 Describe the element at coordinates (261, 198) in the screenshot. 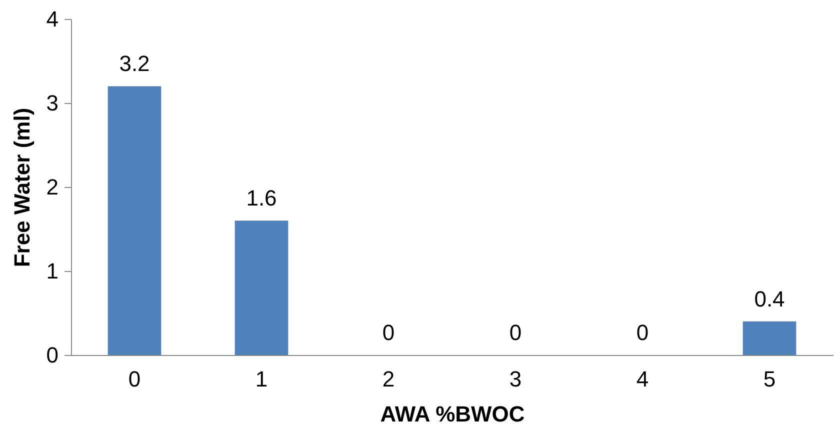

I see `data-label: 1.6` at that location.